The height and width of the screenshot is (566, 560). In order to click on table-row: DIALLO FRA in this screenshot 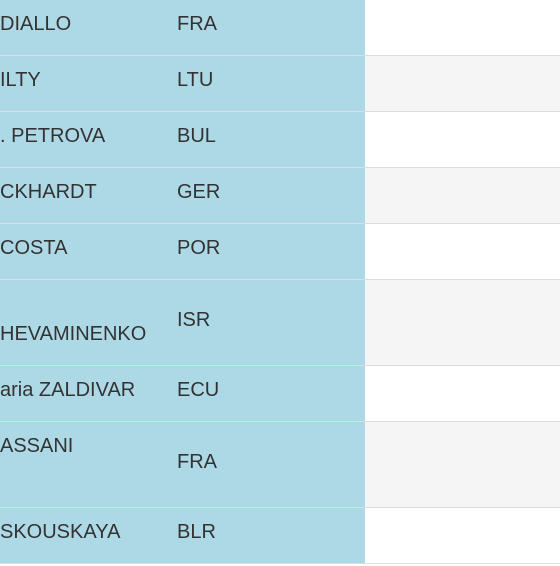, I will do `click(280, 28)`.